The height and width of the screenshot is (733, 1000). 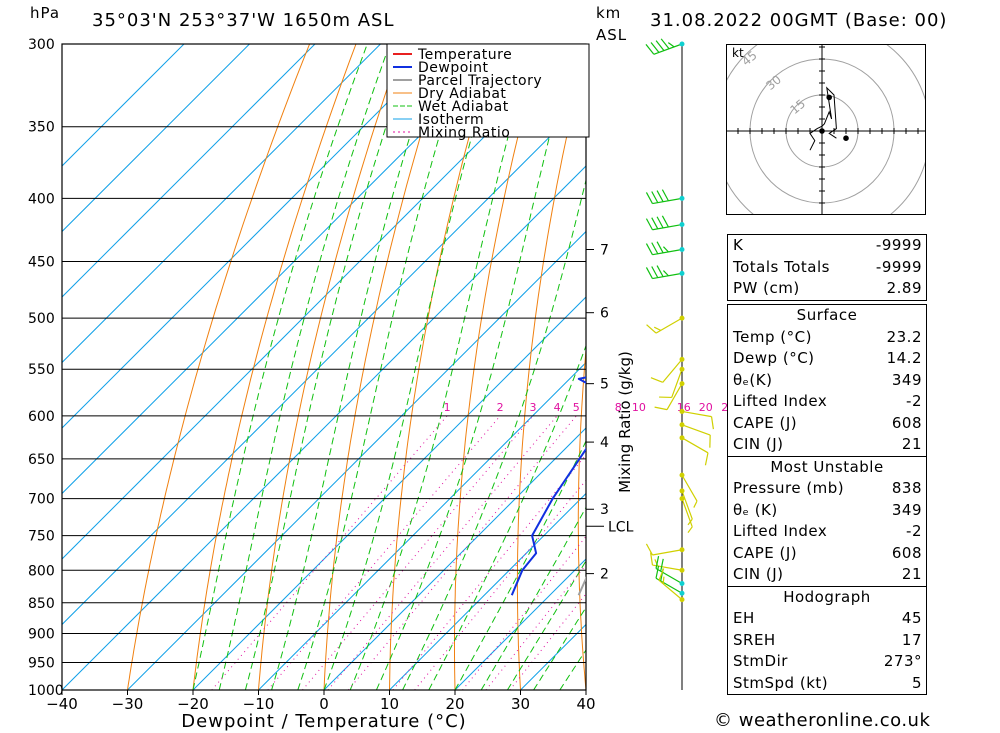 I want to click on km-tick-label: 2, so click(x=604, y=575).